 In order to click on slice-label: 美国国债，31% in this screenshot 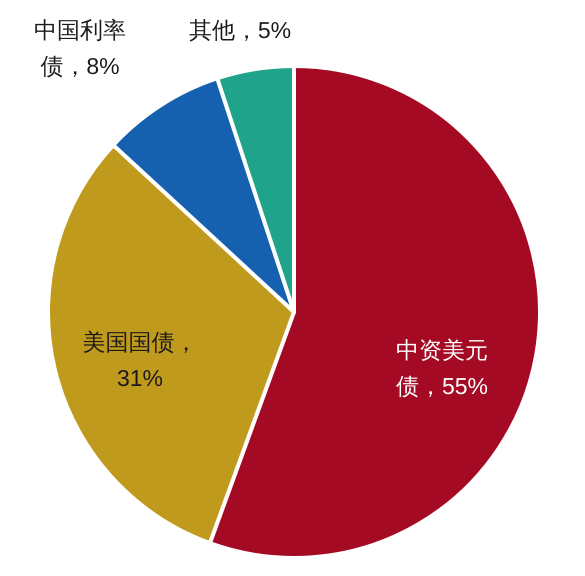, I will do `click(140, 360)`.